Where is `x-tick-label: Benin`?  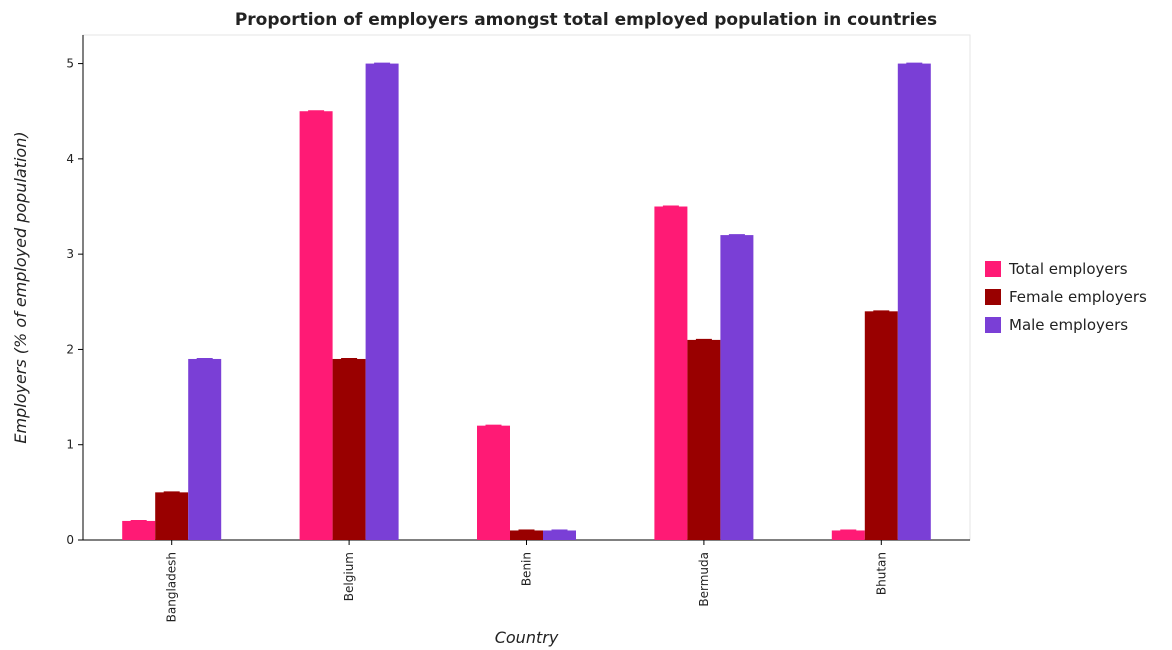 x-tick-label: Benin is located at coordinates (527, 569).